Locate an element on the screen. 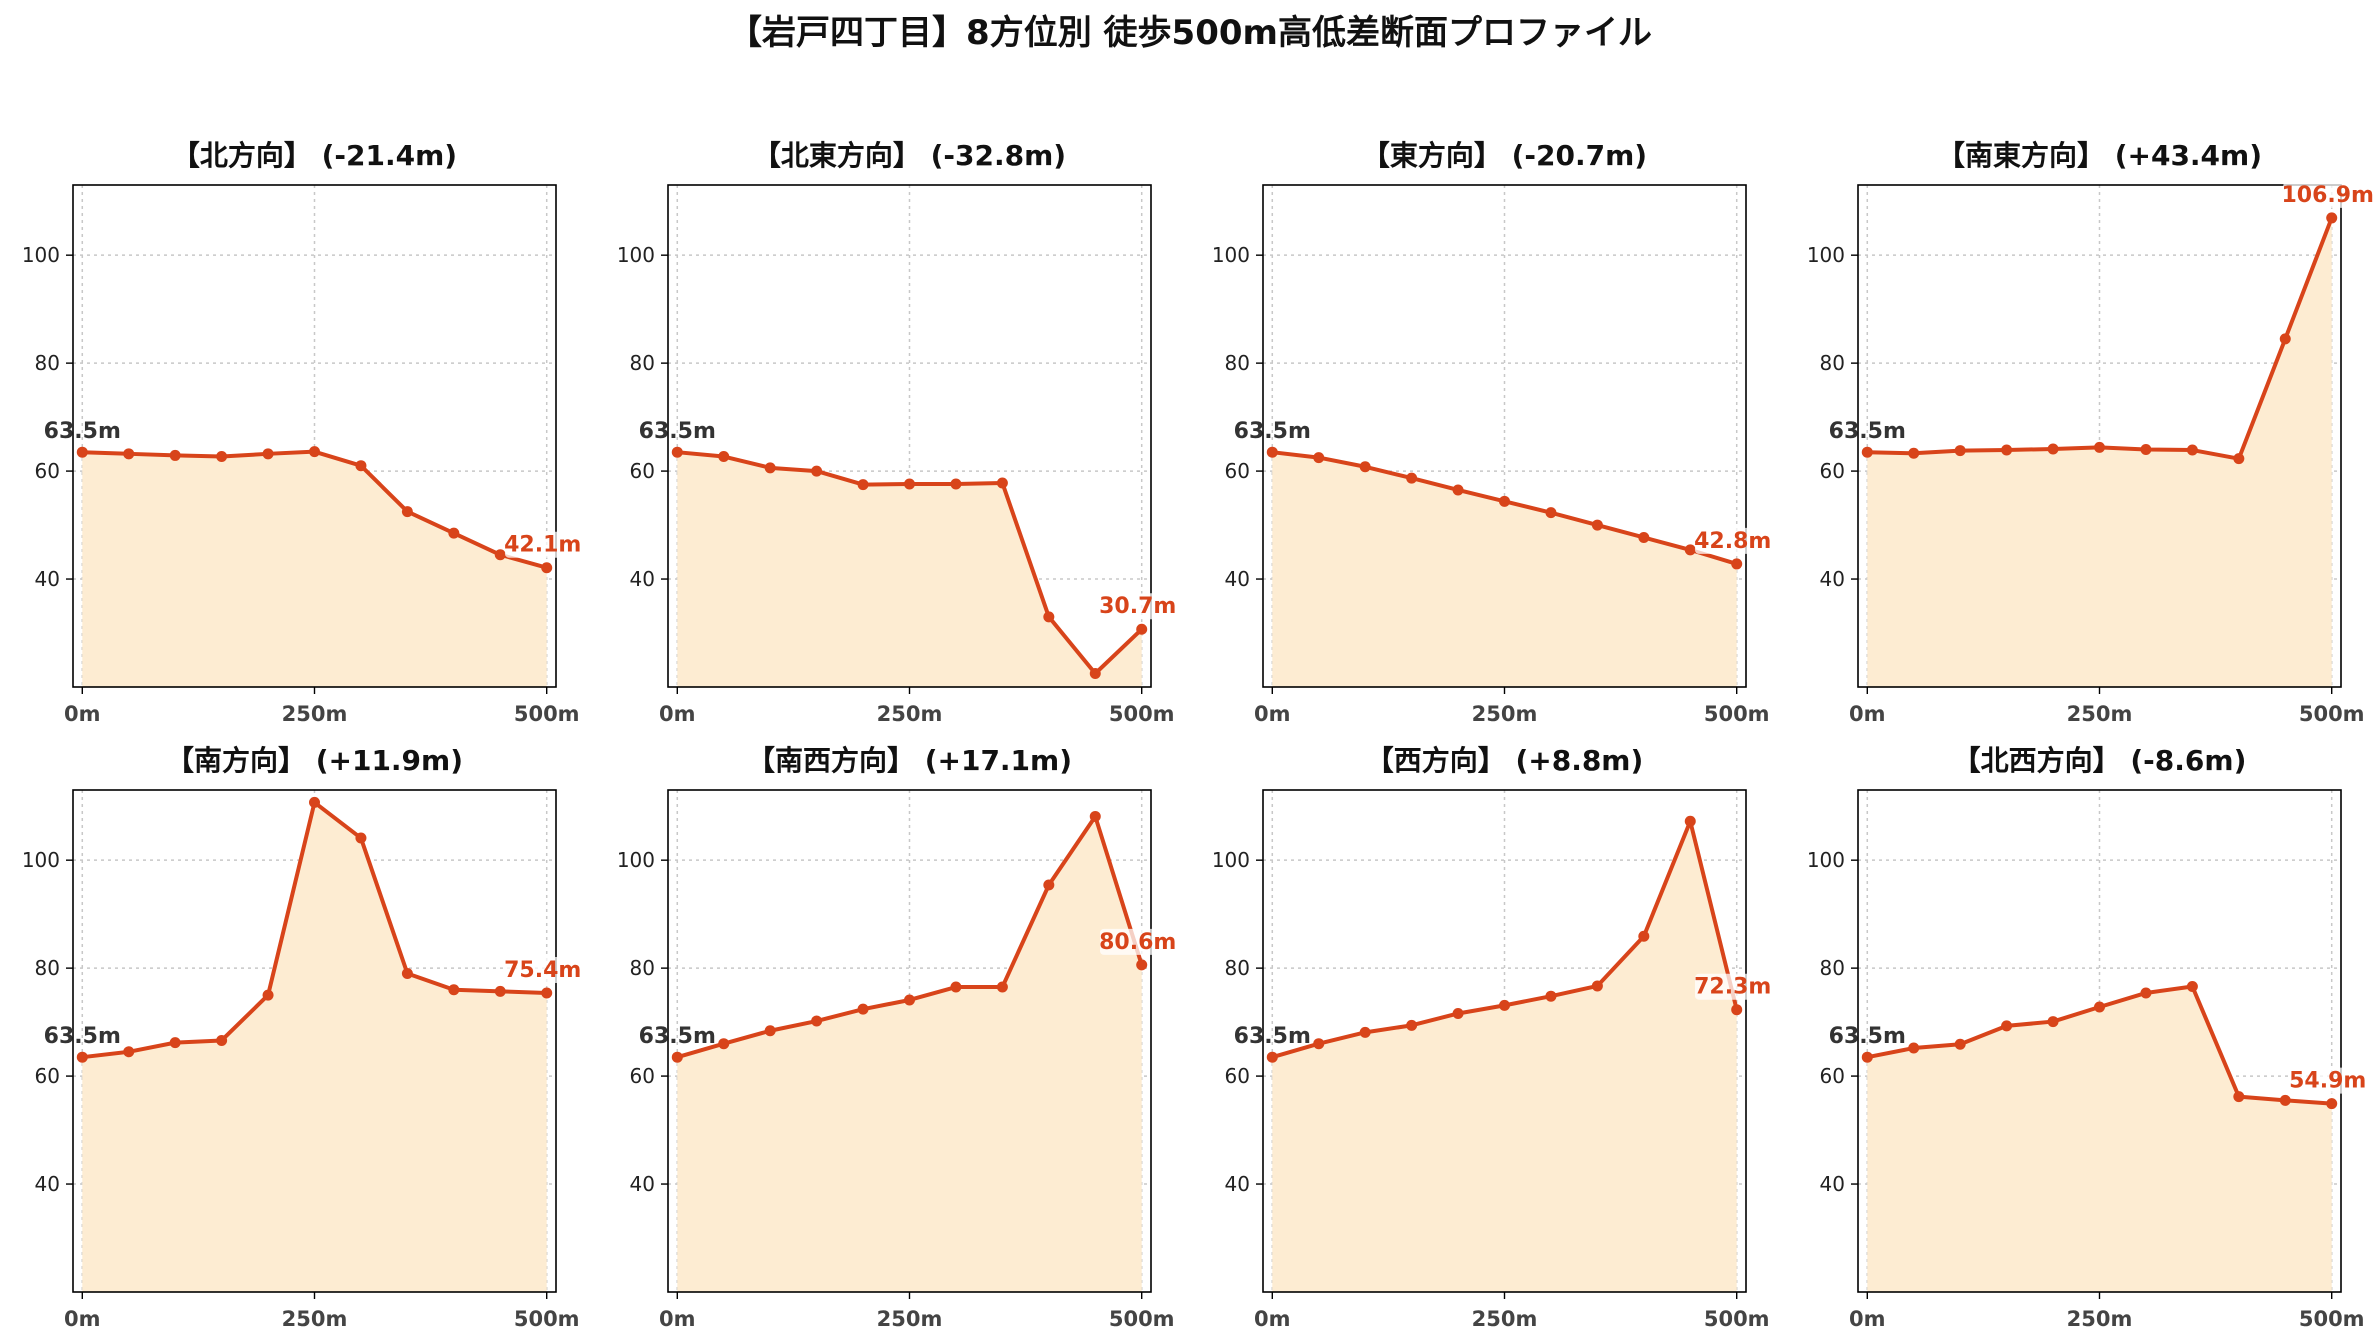 This screenshot has width=2380, height=1340. panel-4-xtick-label-1: 250m is located at coordinates (2100, 714).